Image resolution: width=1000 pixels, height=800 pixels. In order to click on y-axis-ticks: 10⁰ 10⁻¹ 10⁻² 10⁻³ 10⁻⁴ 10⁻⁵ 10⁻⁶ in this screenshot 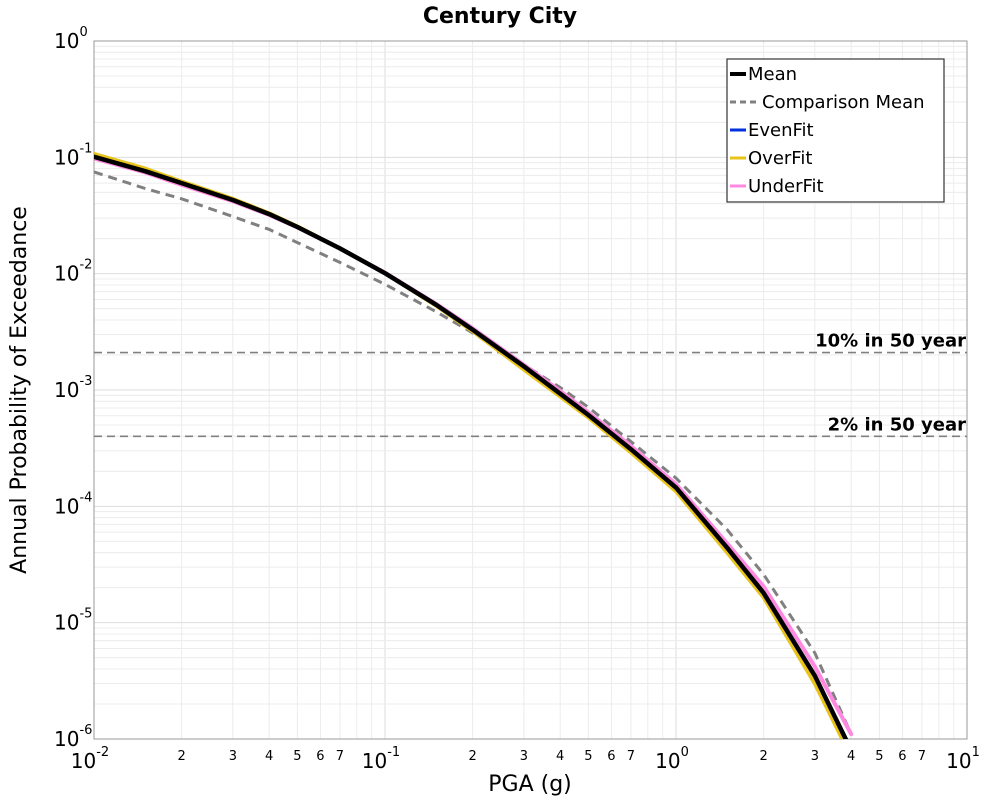, I will do `click(73, 388)`.